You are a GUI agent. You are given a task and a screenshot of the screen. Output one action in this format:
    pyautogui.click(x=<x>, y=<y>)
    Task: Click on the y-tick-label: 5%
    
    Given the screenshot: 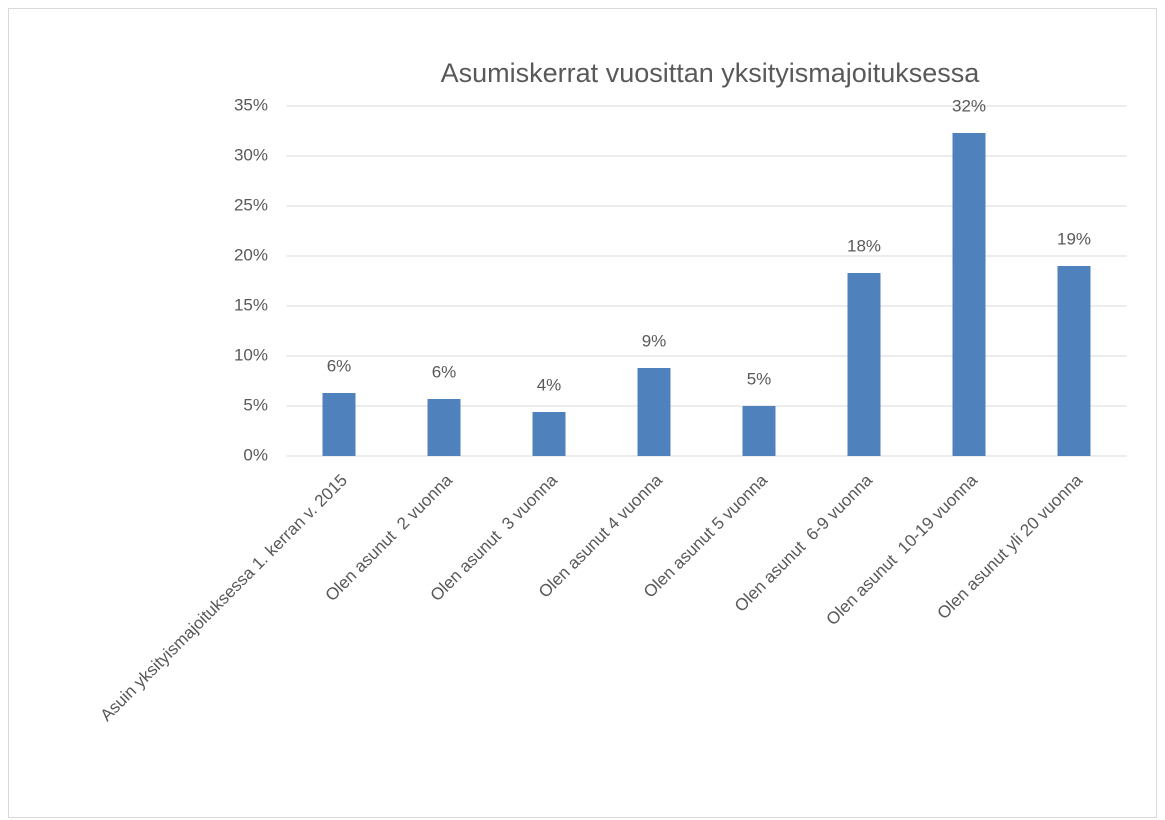 What is the action you would take?
    pyautogui.click(x=255, y=404)
    